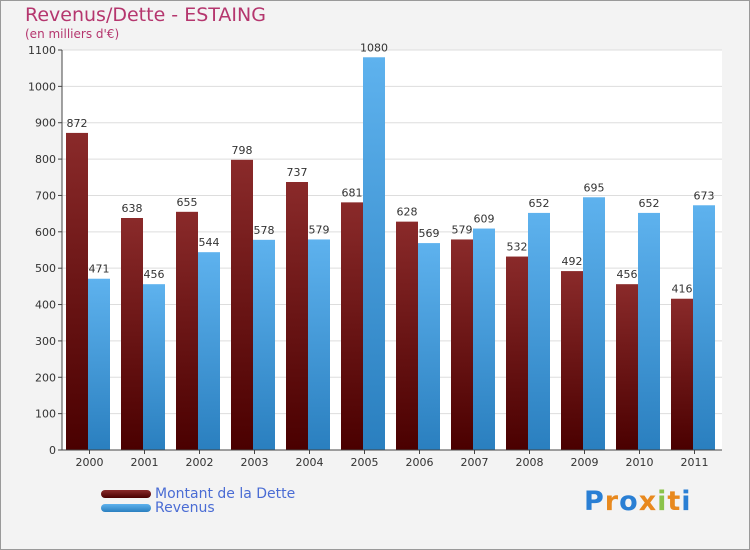 Image resolution: width=750 pixels, height=550 pixels. Describe the element at coordinates (185, 508) in the screenshot. I see `legend-label-revenus: Revenus` at that location.